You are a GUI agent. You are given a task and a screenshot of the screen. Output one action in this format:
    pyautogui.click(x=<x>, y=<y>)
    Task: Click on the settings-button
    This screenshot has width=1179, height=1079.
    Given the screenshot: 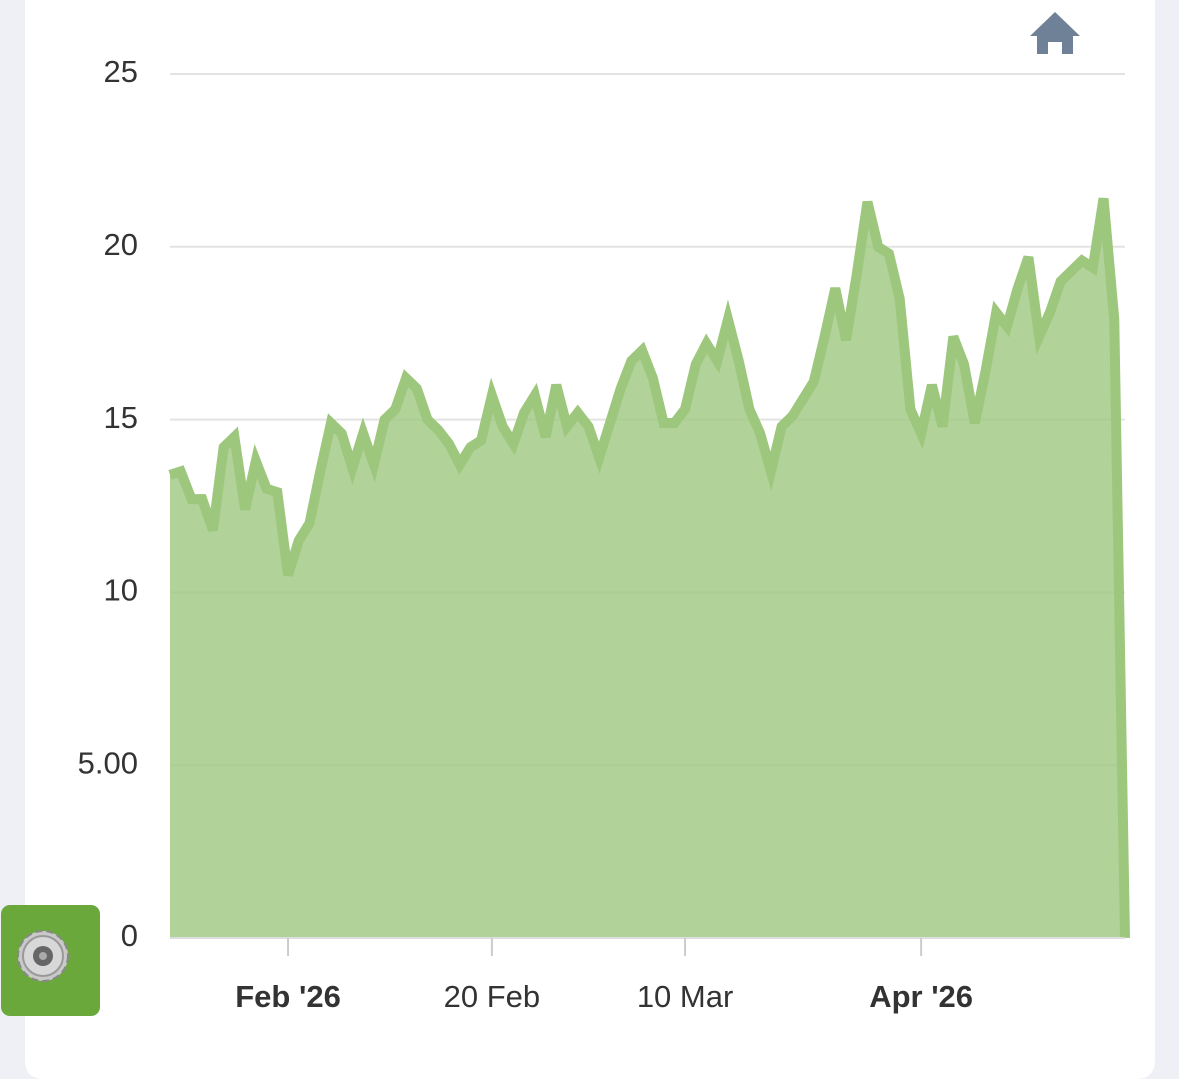 What is the action you would take?
    pyautogui.click(x=50, y=960)
    